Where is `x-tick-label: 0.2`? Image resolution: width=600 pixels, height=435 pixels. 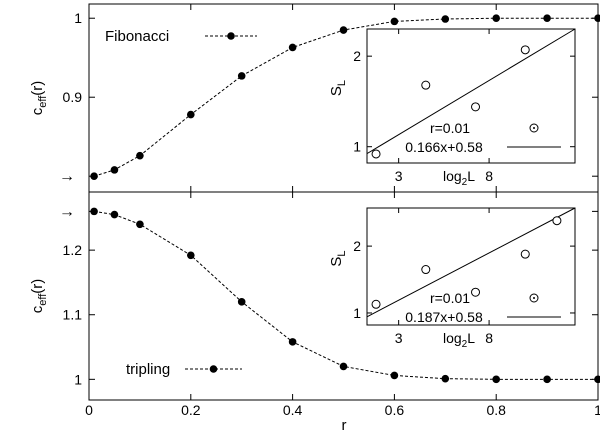 x-tick-label: 0.2 is located at coordinates (191, 410).